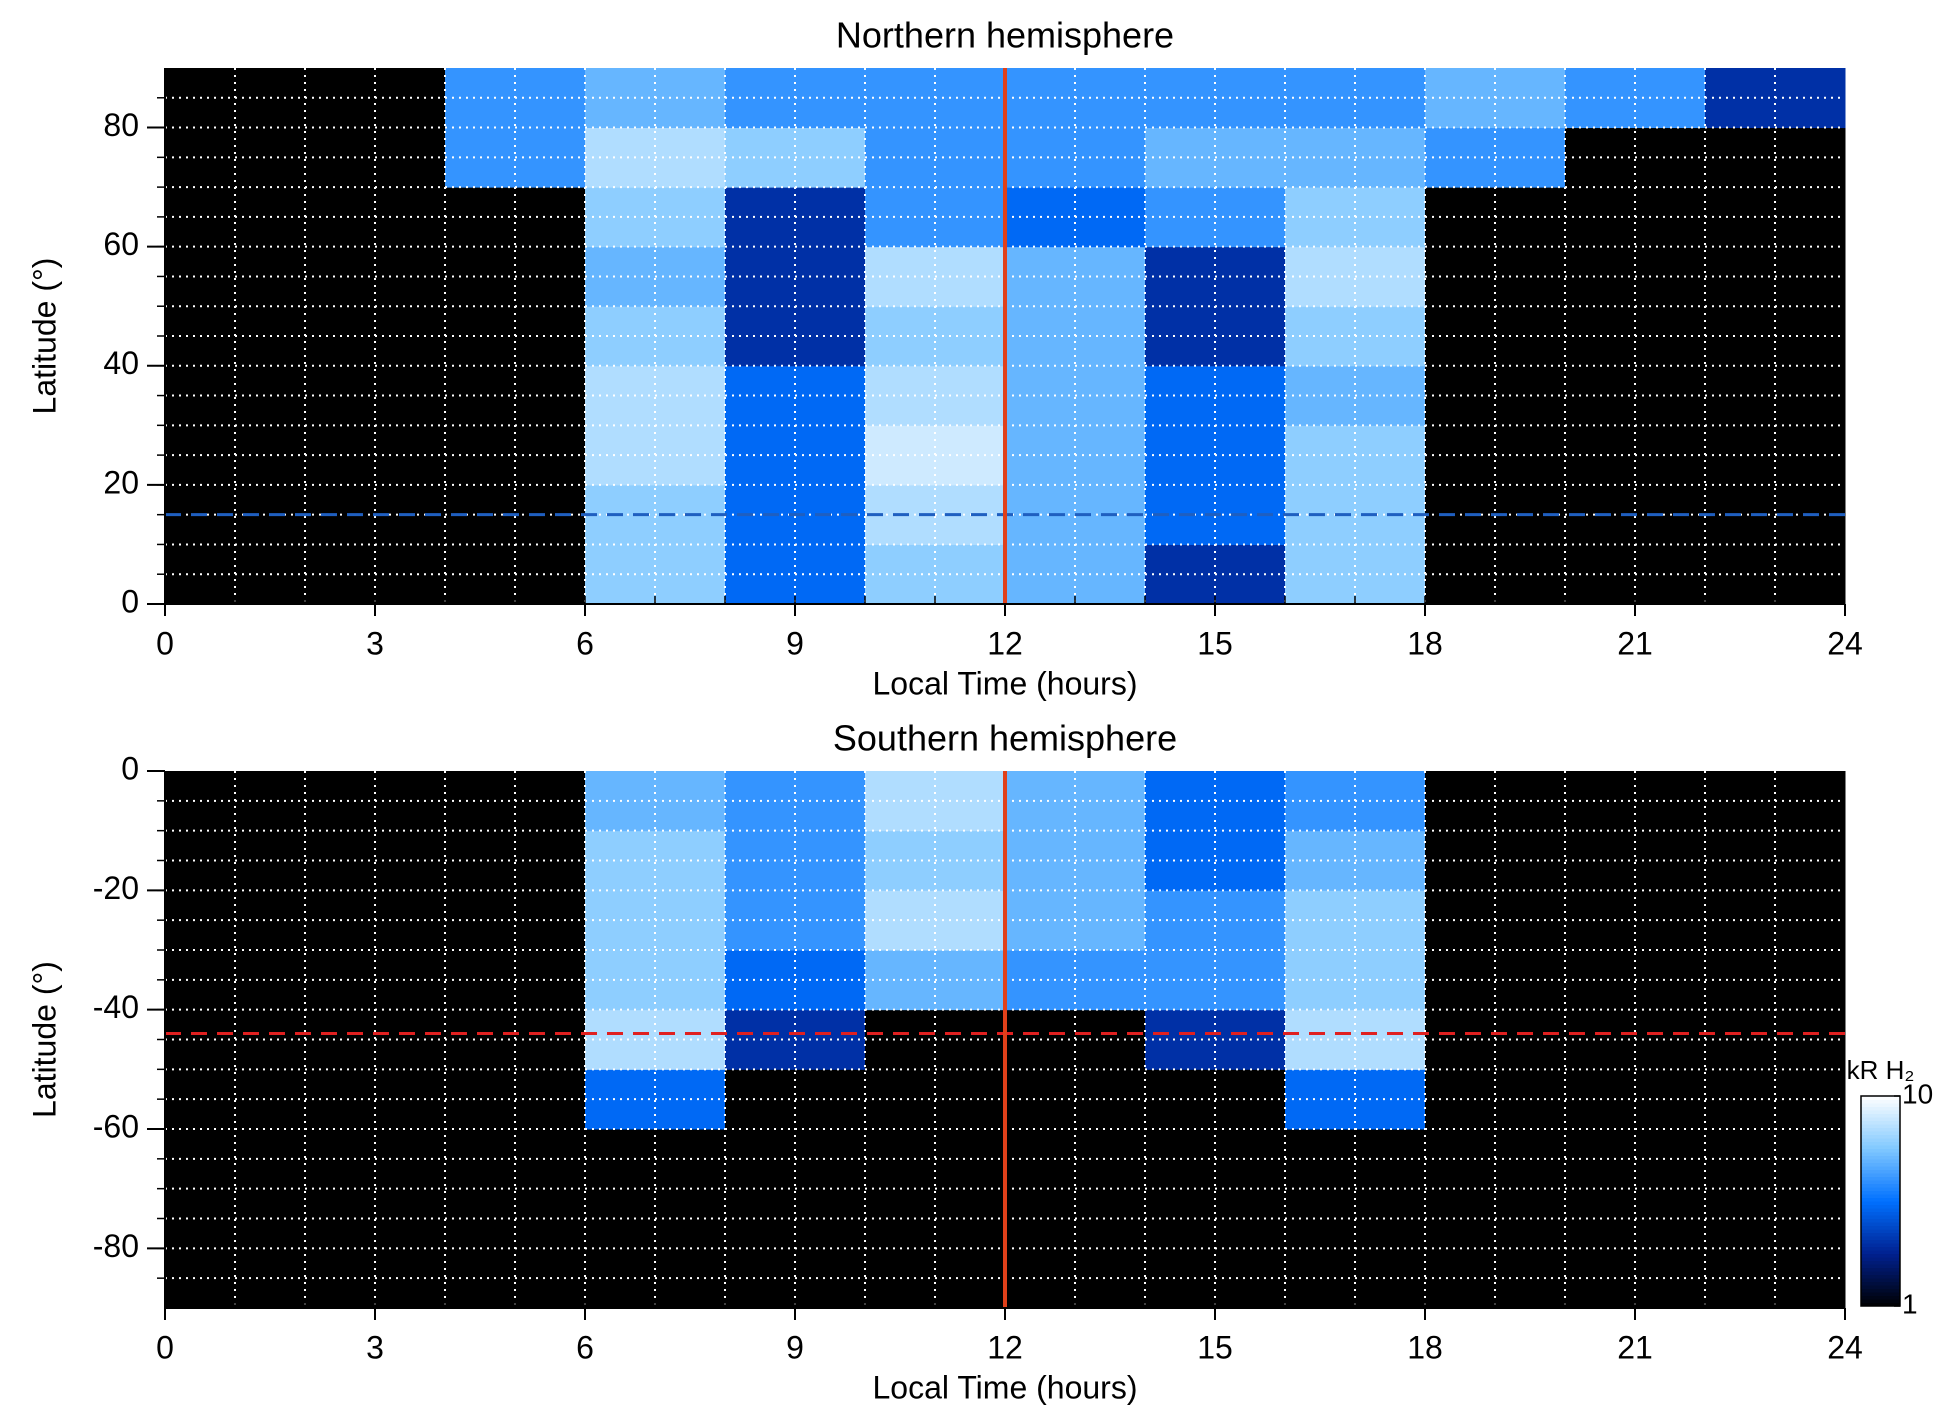 The image size is (1950, 1423). What do you see at coordinates (121, 482) in the screenshot?
I see `y-tick-label: 20` at bounding box center [121, 482].